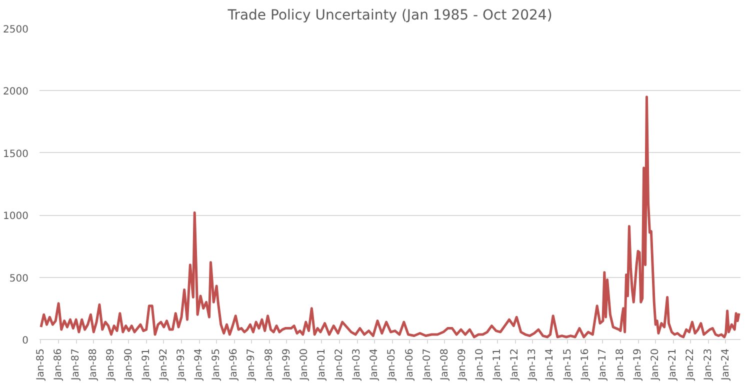 The width and height of the screenshot is (754, 383). I want to click on x-tick-label: Jan-86, so click(58, 365).